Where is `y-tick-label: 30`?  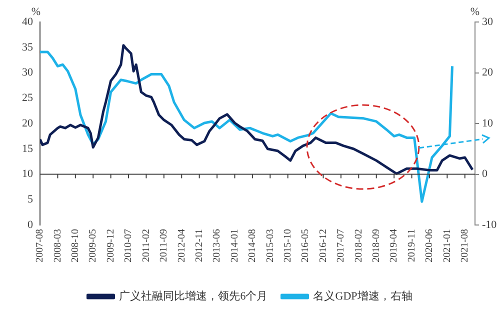 y-tick-label: 30 is located at coordinates (28, 72).